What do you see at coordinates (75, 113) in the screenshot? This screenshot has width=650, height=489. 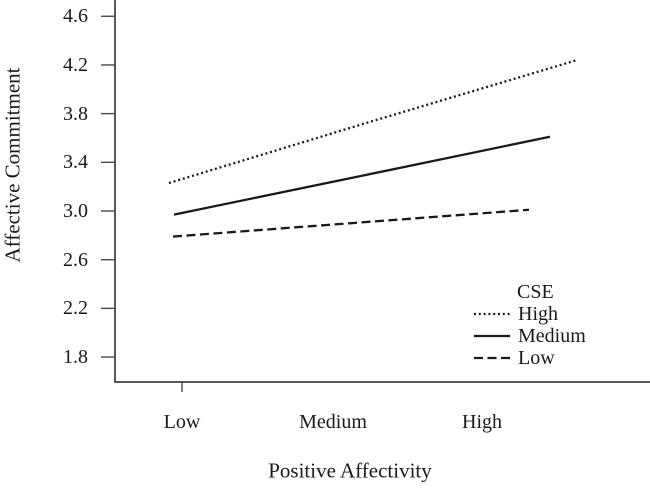 I see `y-tick-label: 3.8` at bounding box center [75, 113].